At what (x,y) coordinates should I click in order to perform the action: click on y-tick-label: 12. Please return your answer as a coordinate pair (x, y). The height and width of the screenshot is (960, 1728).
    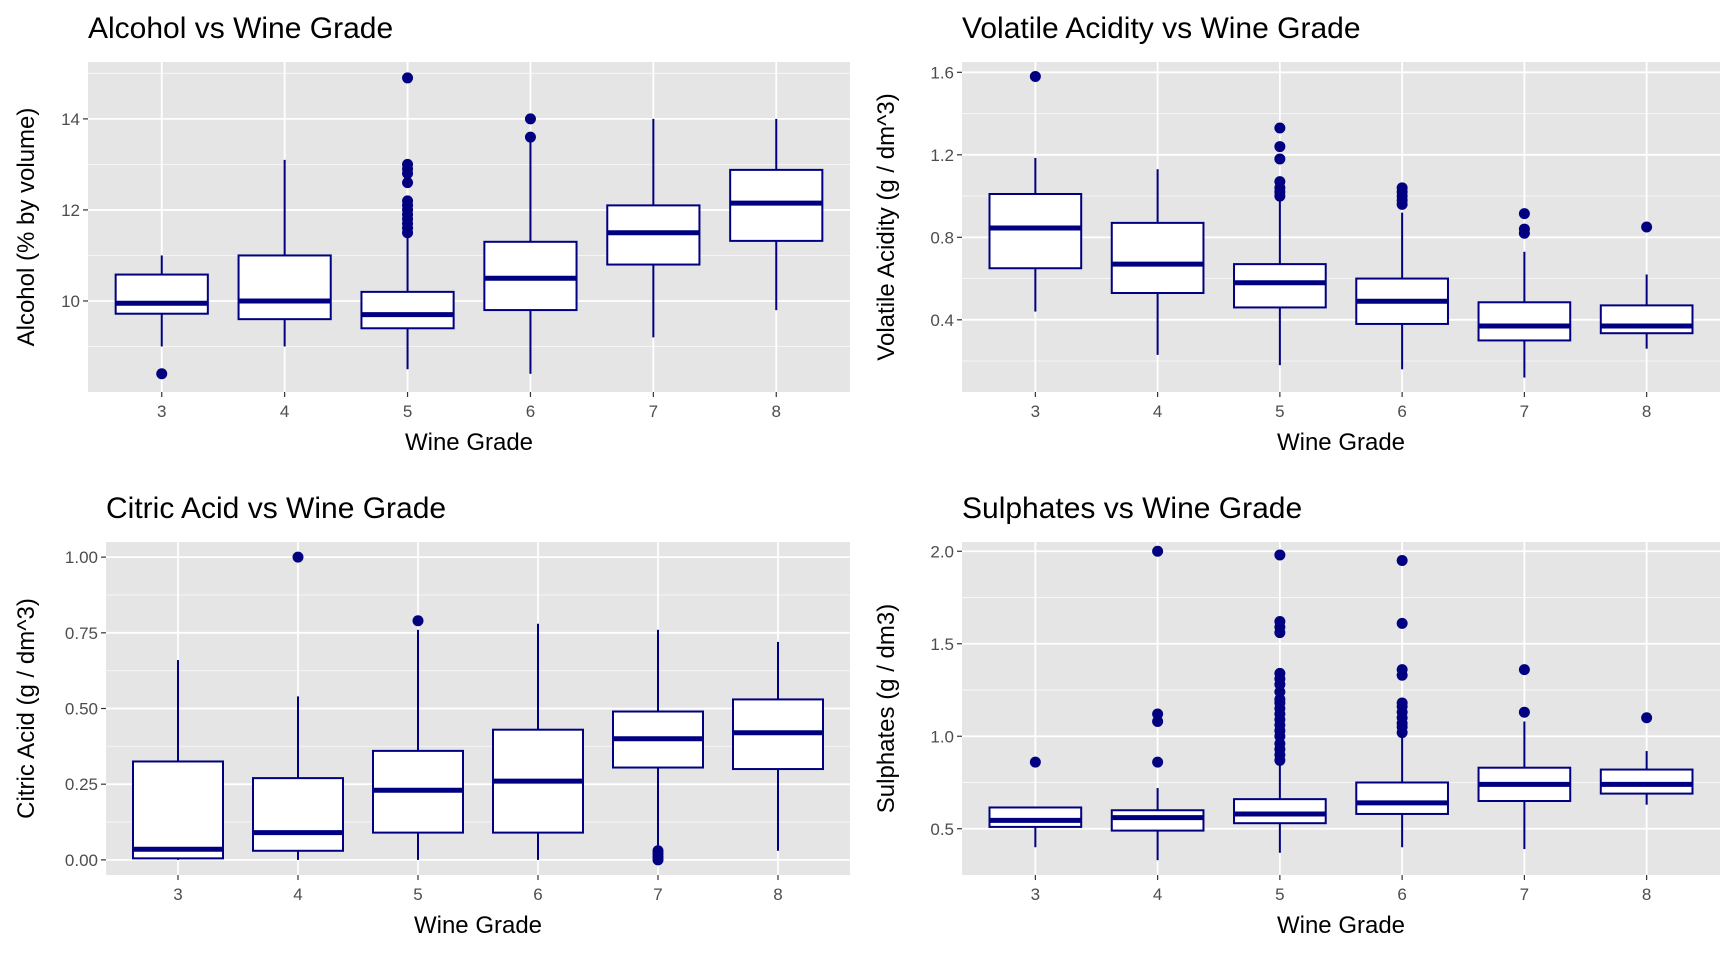
    Looking at the image, I should click on (70, 210).